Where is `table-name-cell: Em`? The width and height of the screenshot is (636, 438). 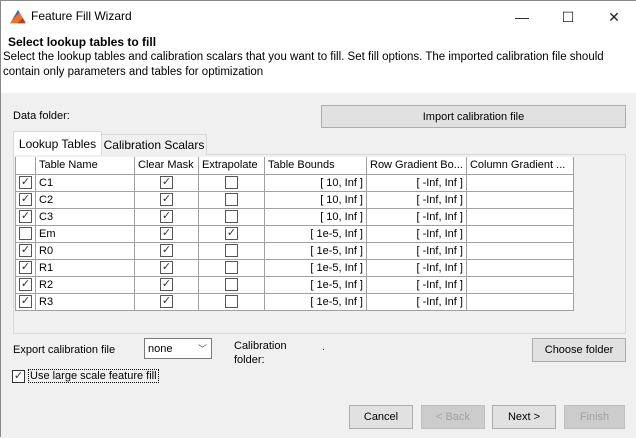
table-name-cell: Em is located at coordinates (85, 233).